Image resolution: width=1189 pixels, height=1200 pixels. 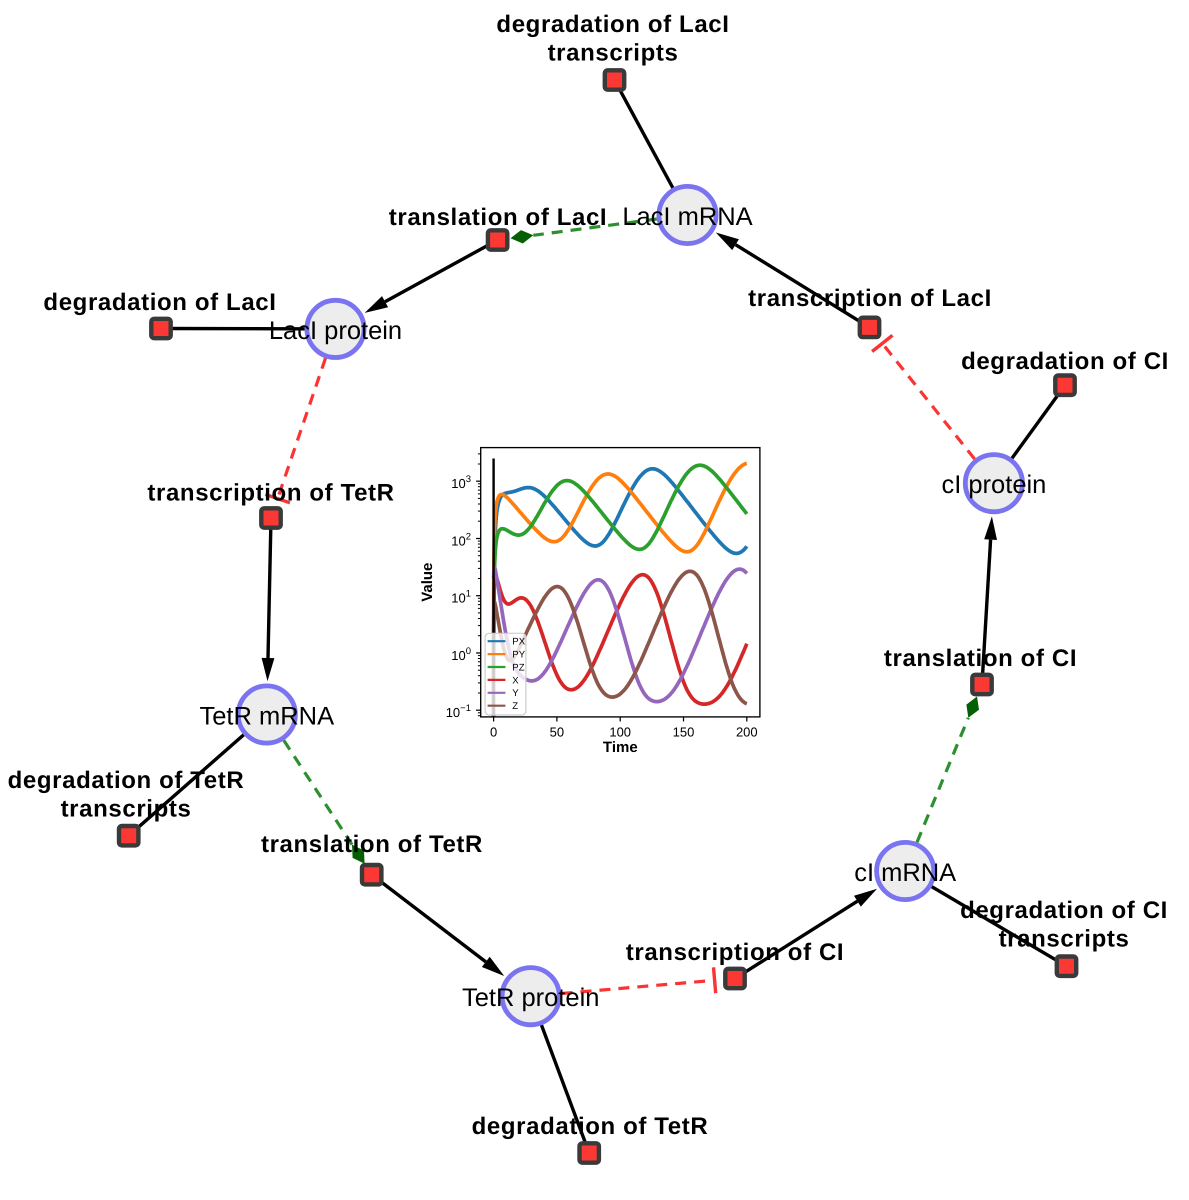 I want to click on svg-text: PY, so click(x=518, y=655).